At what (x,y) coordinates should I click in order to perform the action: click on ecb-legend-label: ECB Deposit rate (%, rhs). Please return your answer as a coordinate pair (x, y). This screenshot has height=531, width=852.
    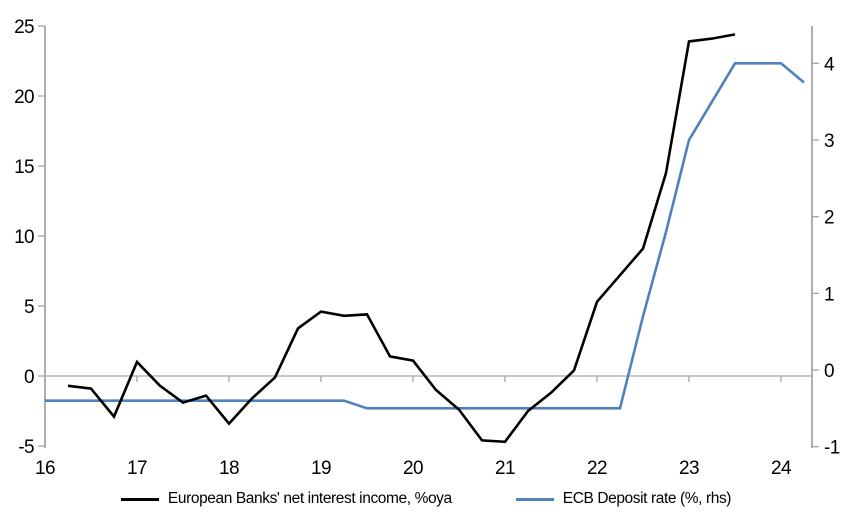
    Looking at the image, I should click on (647, 498).